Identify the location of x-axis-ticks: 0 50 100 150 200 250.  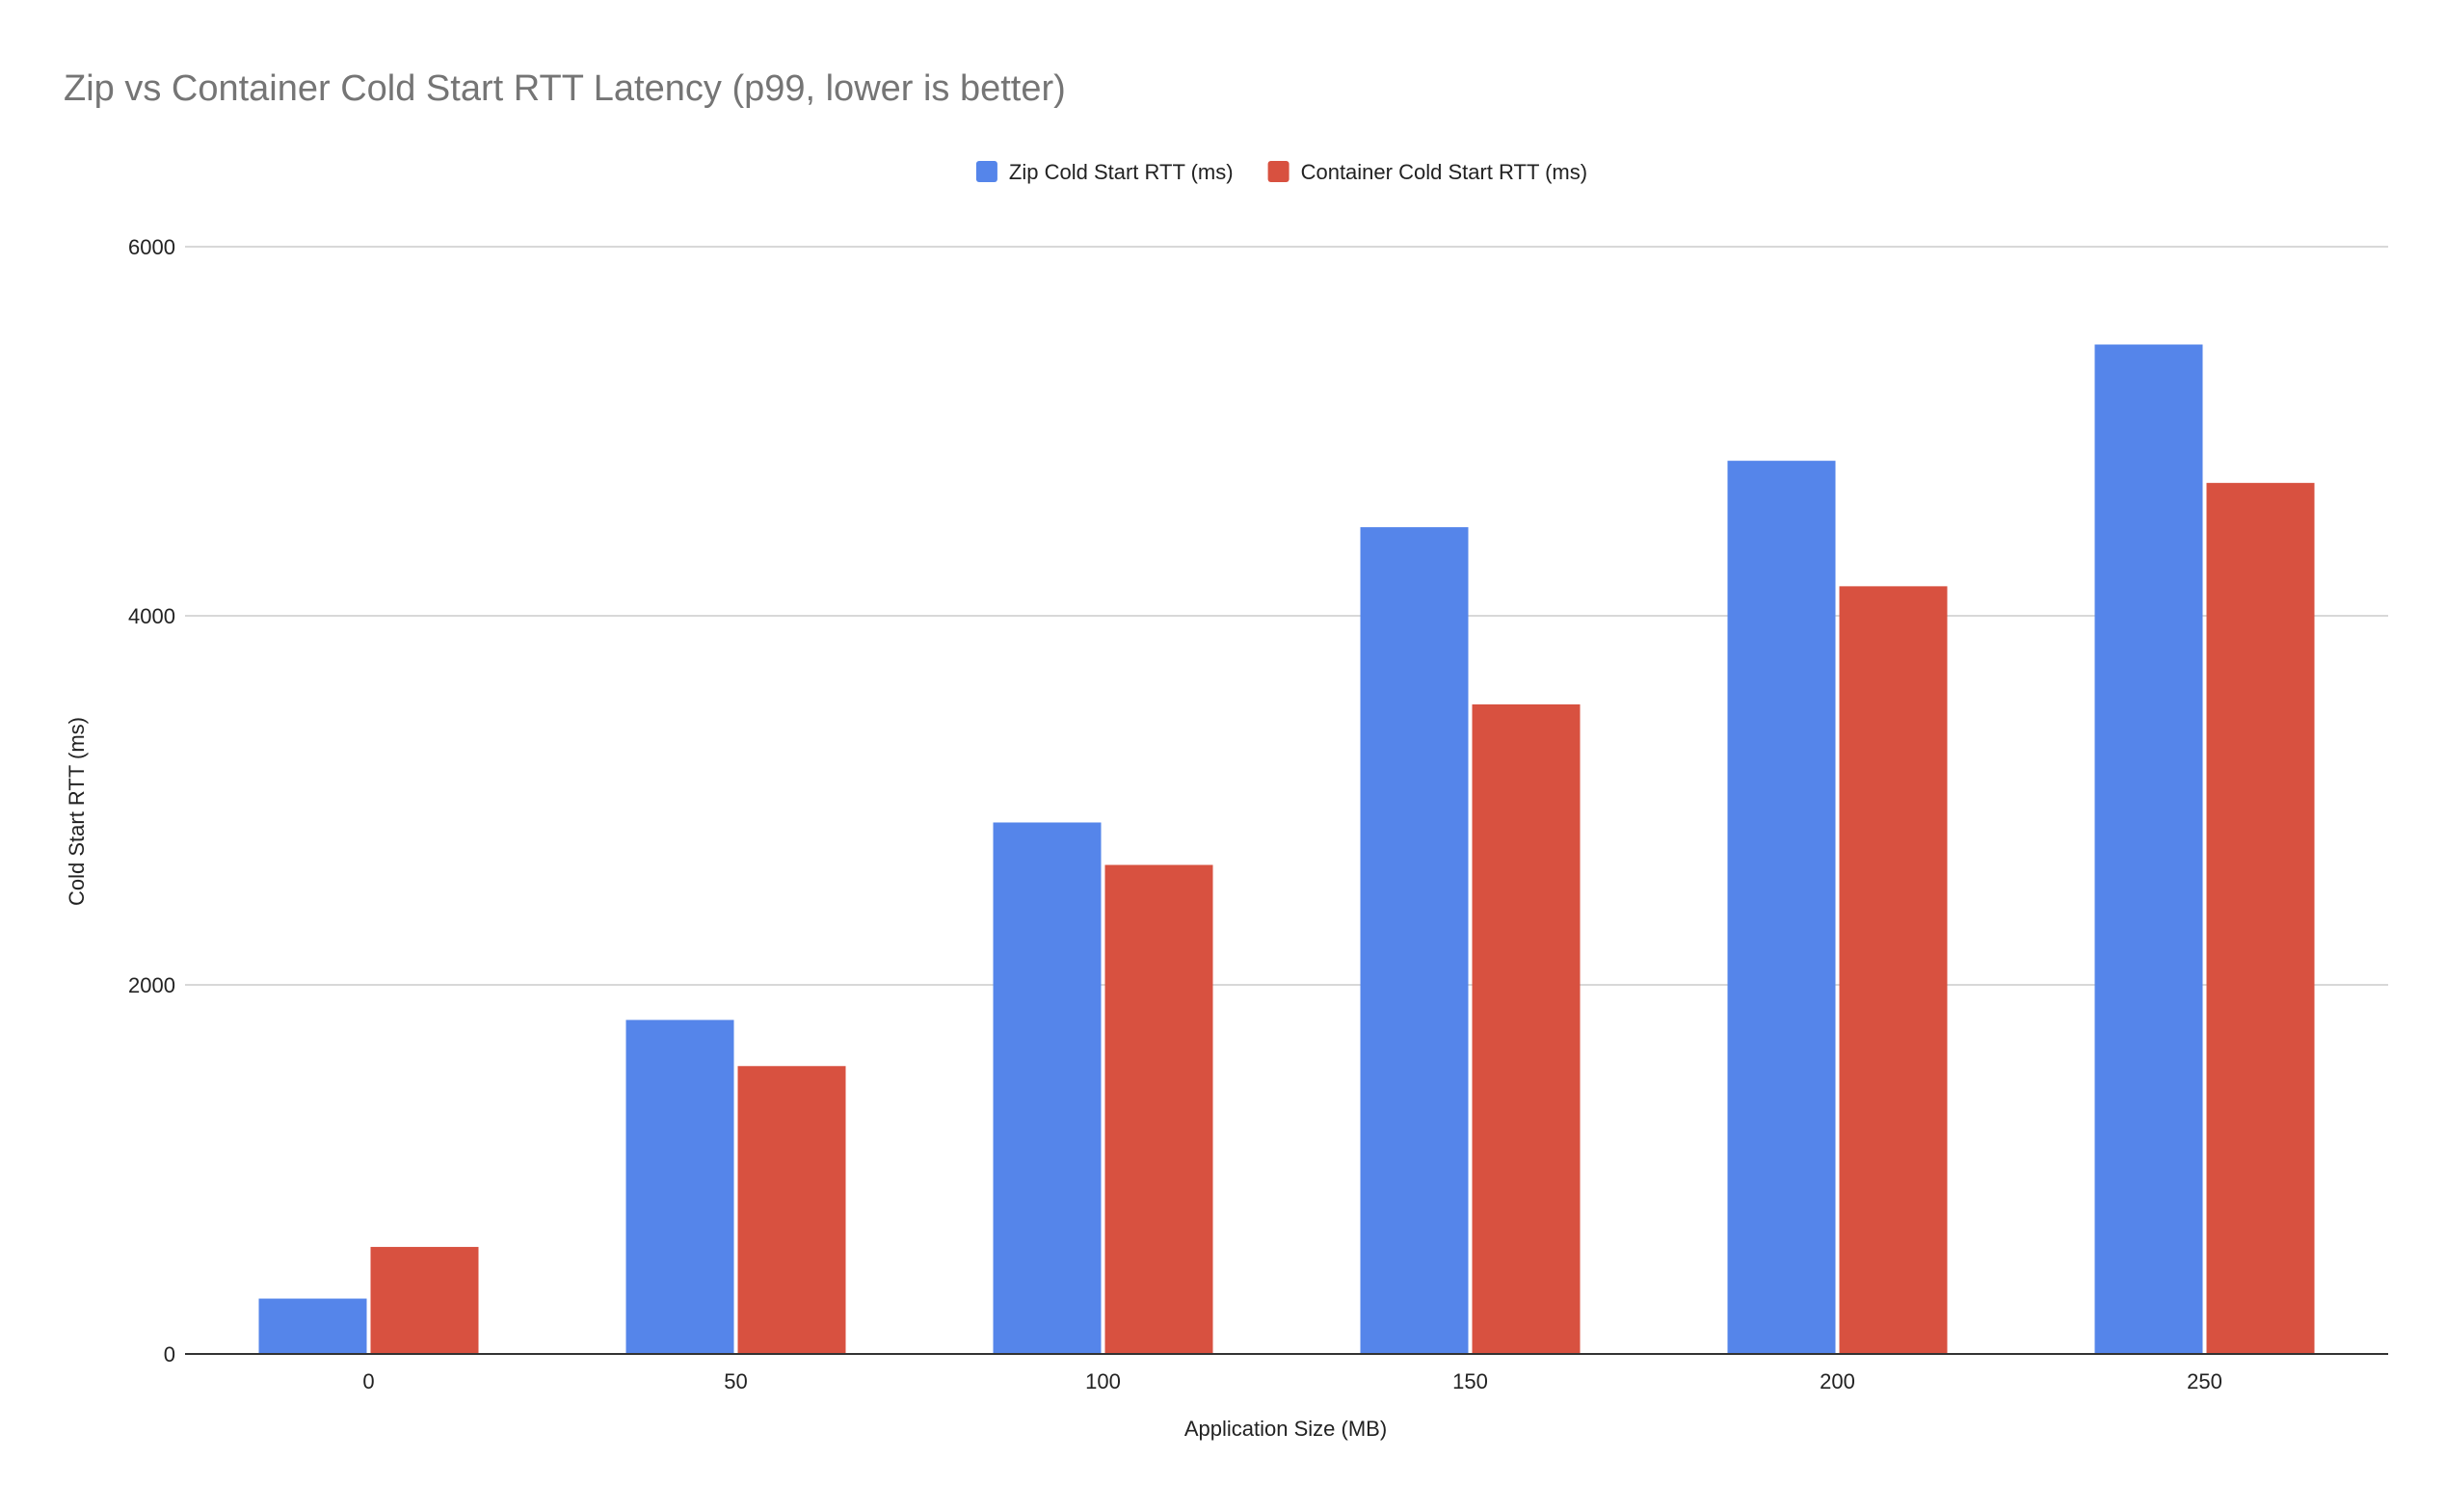
(1291, 1381).